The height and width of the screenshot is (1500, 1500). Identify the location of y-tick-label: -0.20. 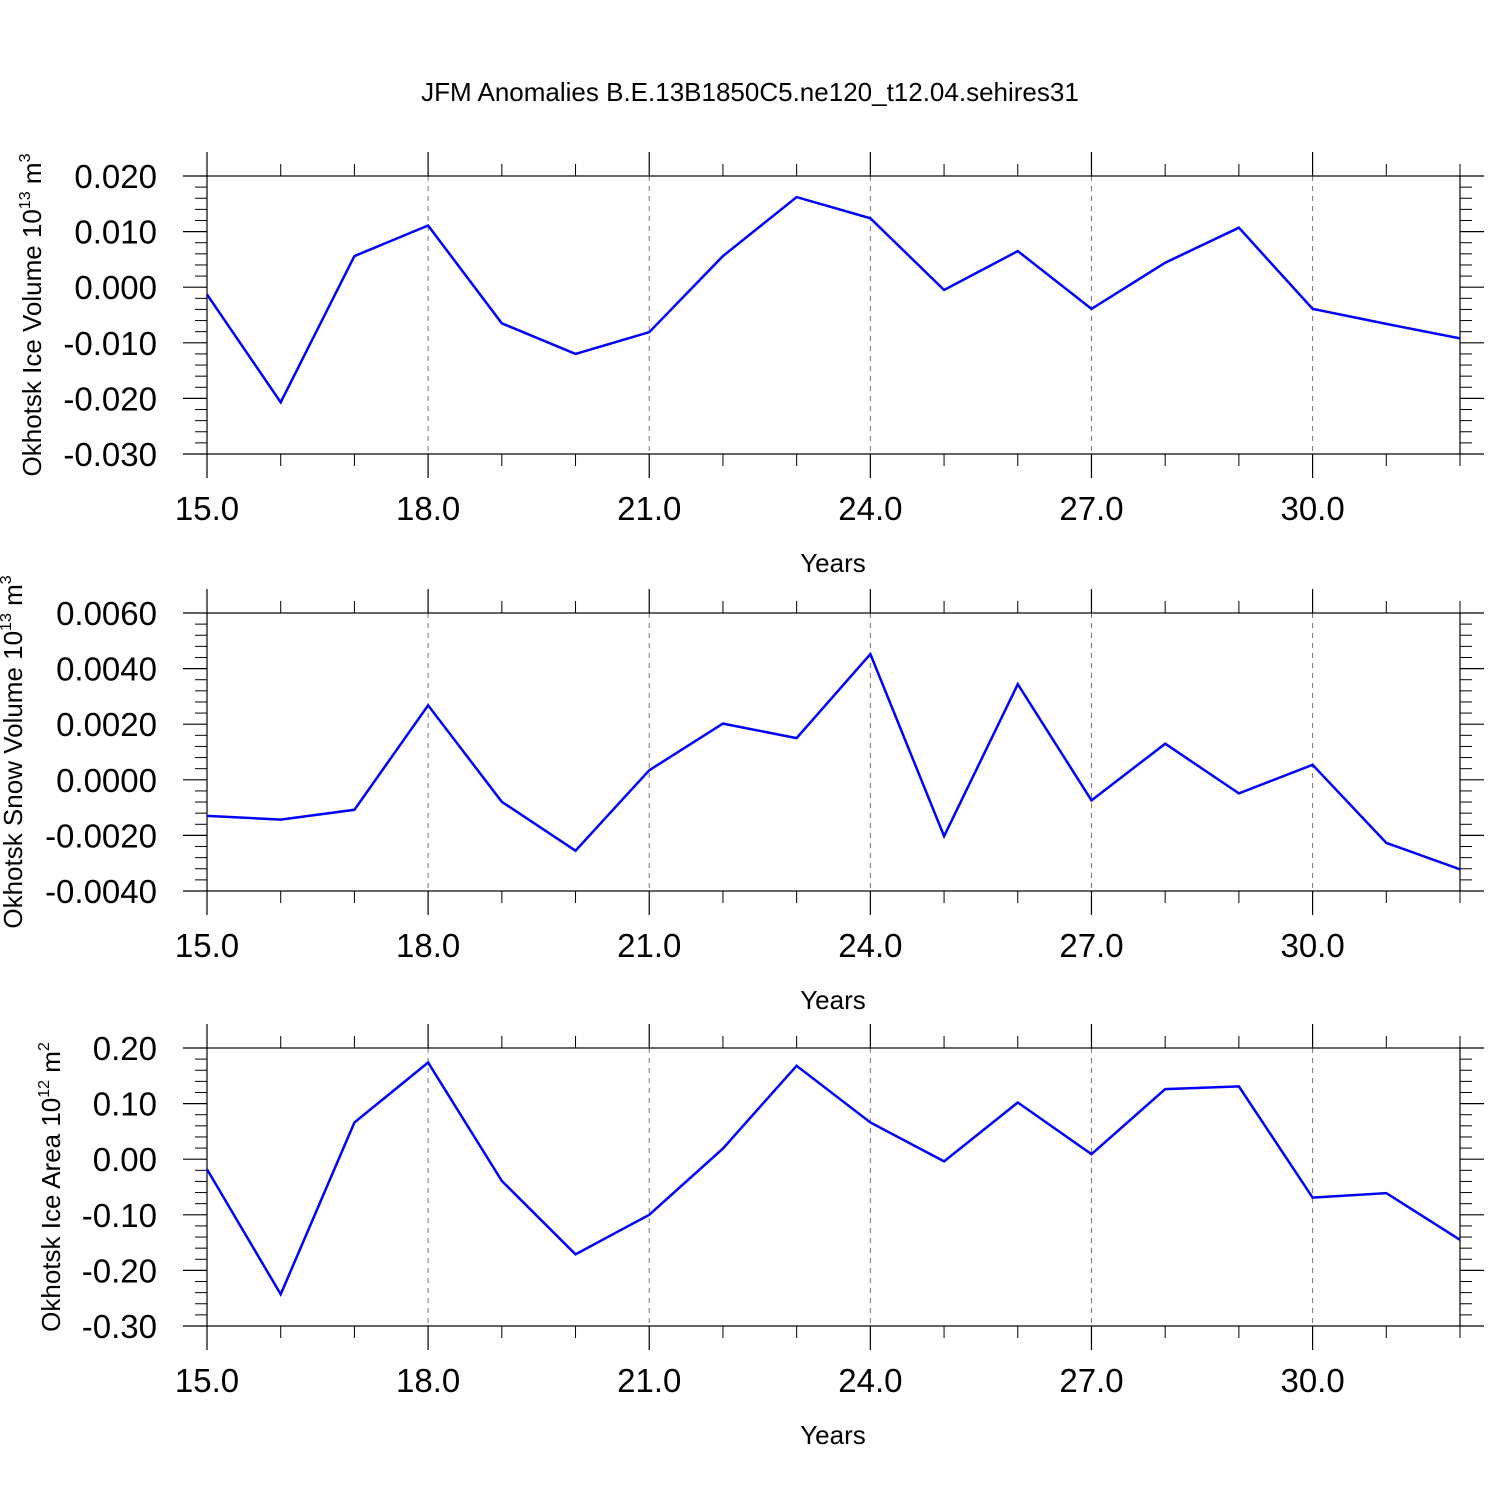
(119, 1270).